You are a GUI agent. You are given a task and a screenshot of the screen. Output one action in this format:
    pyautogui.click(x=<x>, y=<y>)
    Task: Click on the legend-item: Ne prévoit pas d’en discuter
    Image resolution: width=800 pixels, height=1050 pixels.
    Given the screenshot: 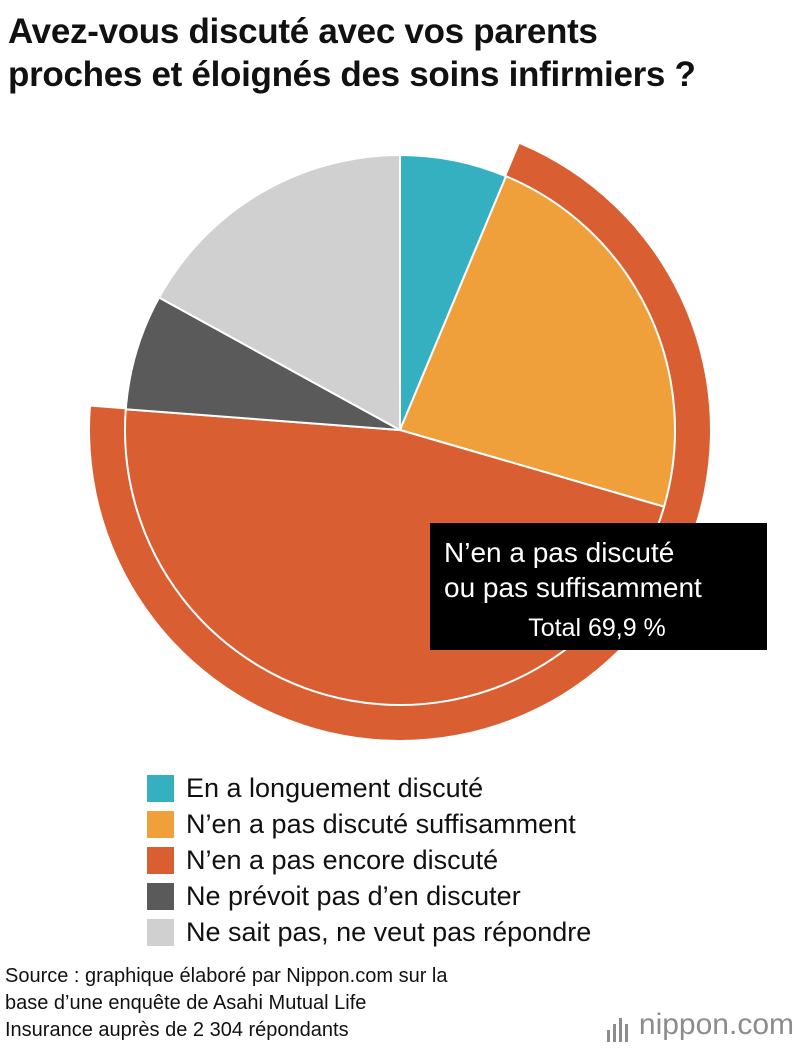 What is the action you would take?
    pyautogui.click(x=369, y=896)
    